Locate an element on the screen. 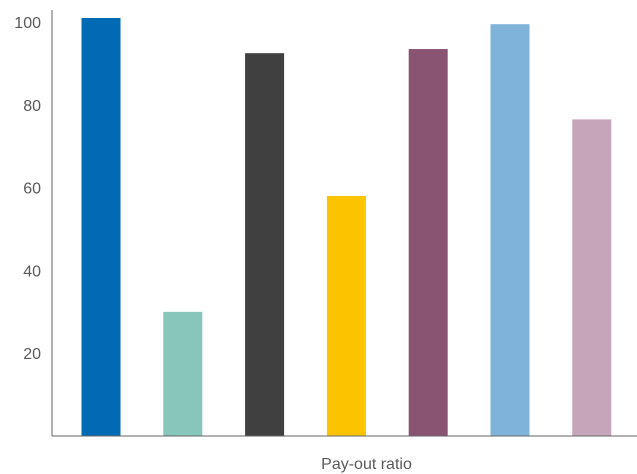  y-tick-label: 60 is located at coordinates (32, 189).